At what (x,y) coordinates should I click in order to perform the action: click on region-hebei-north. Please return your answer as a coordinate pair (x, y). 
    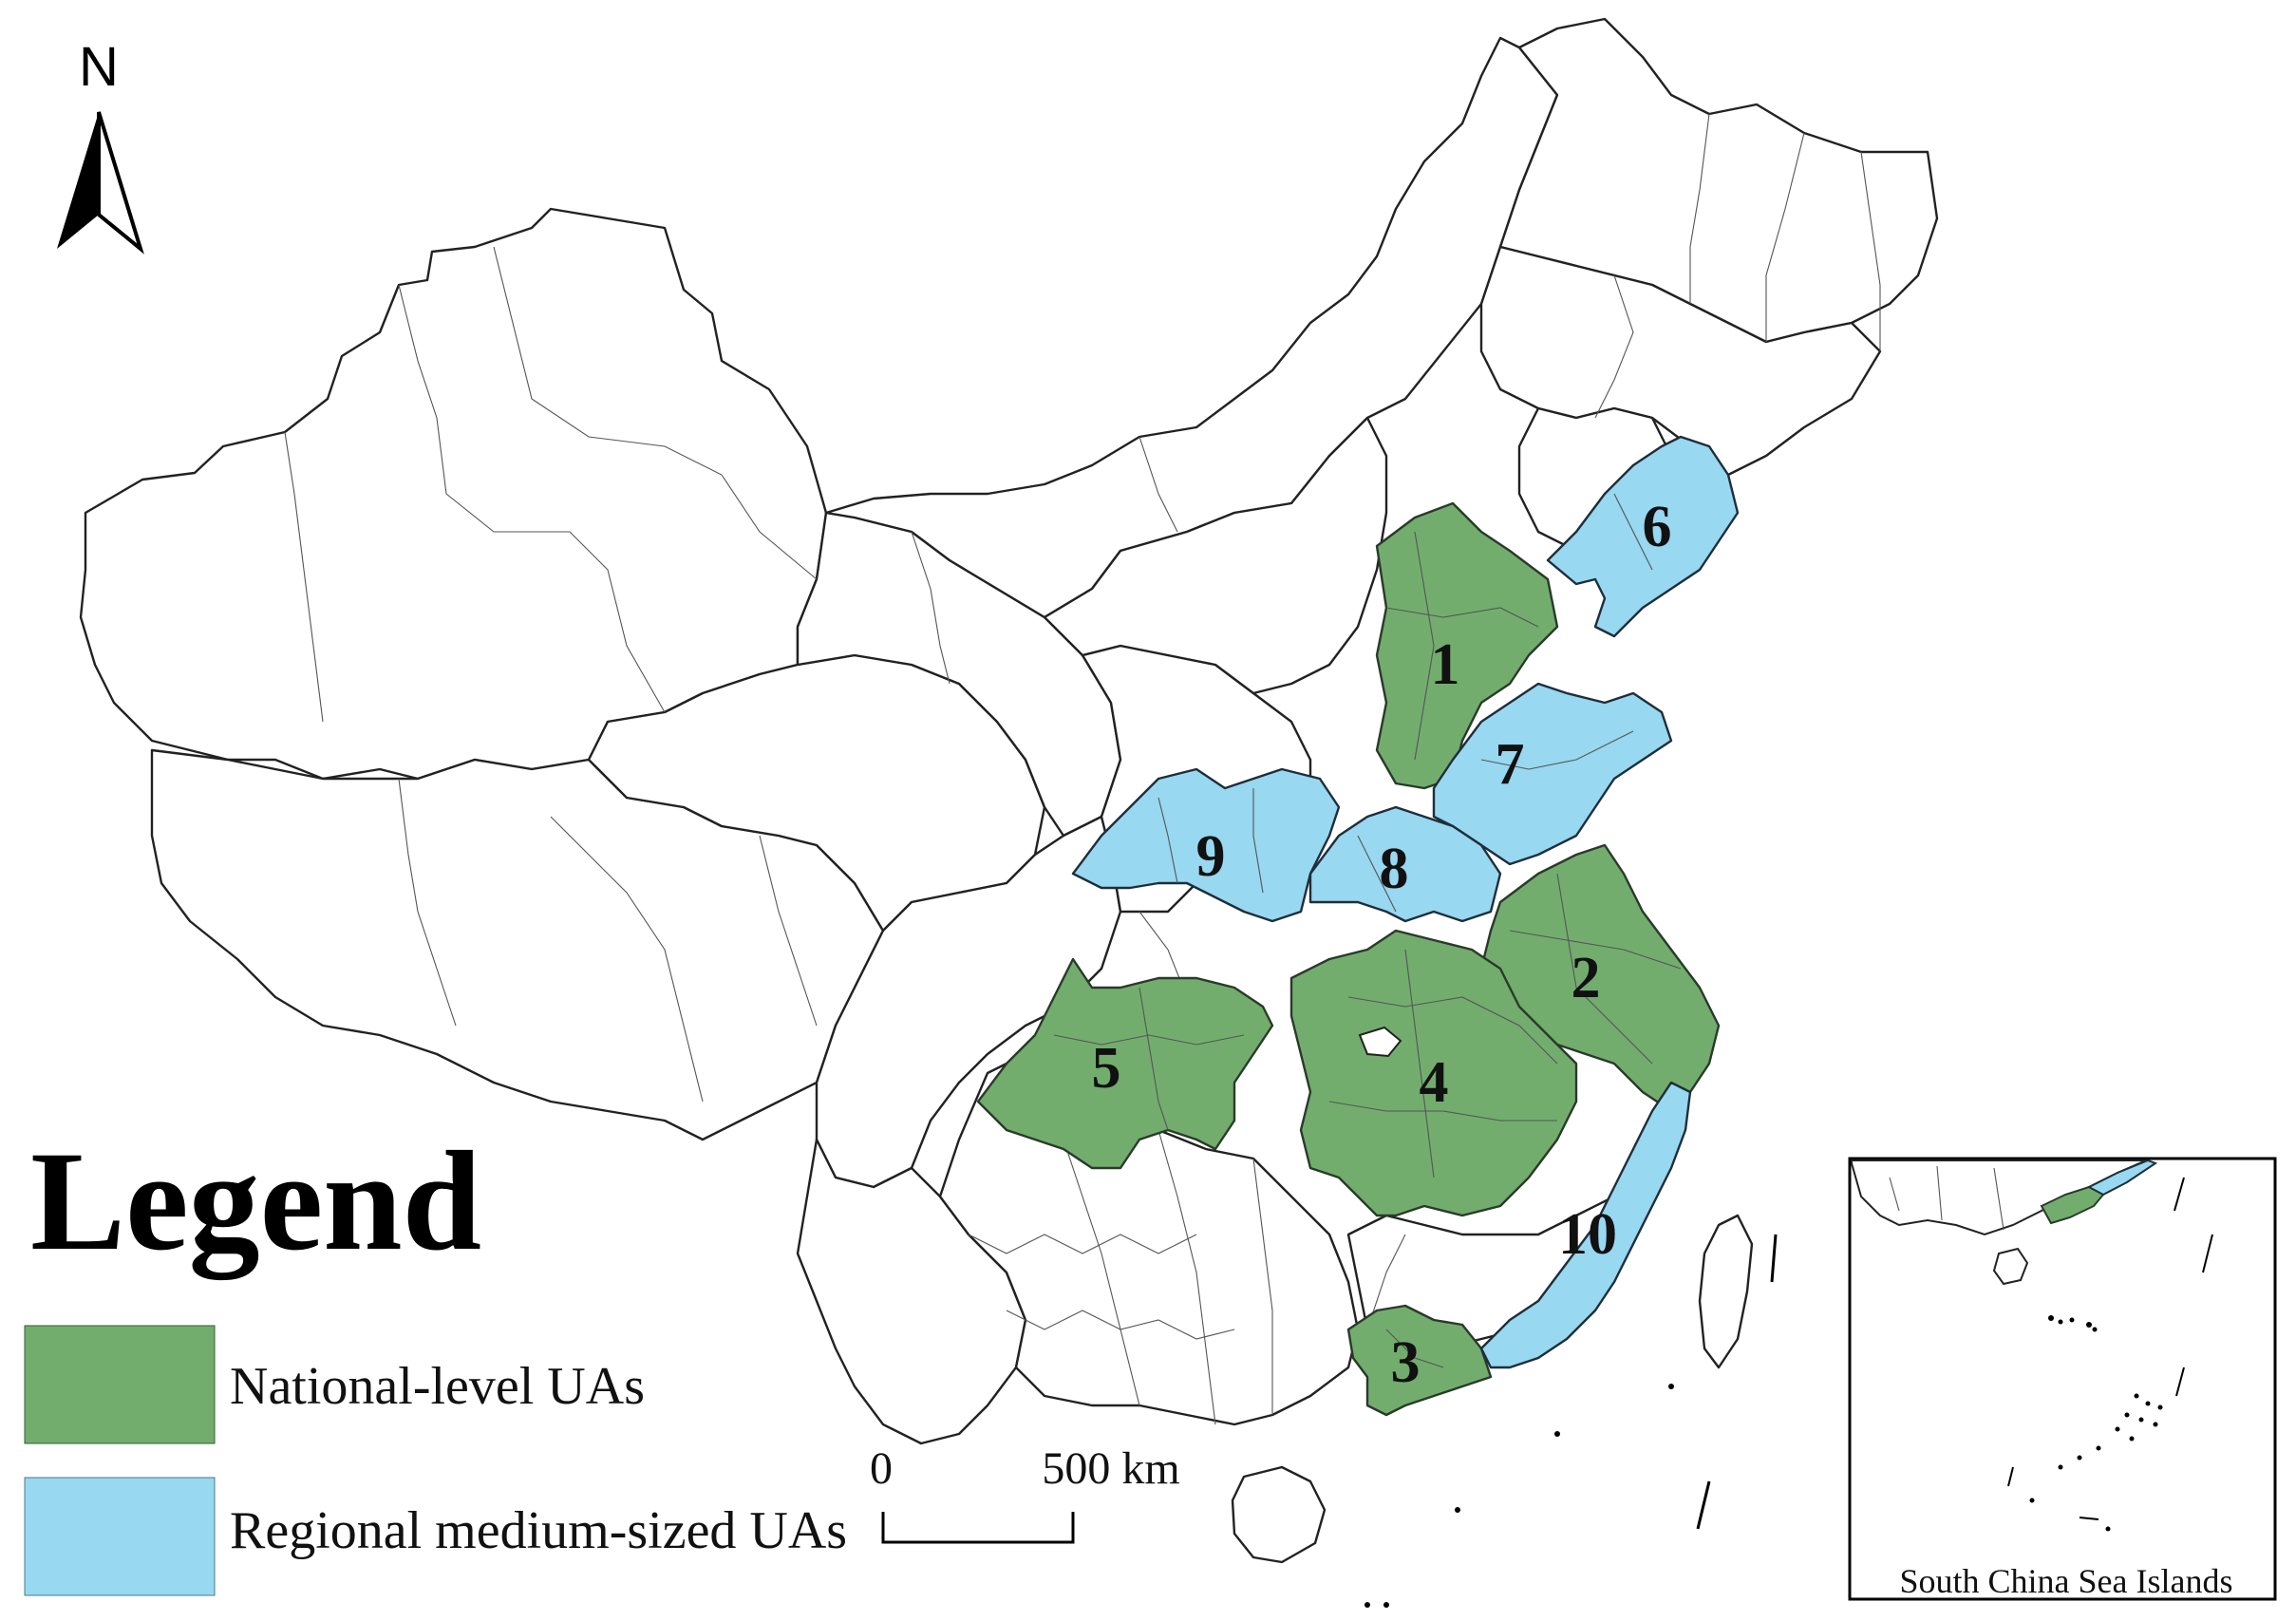
    Looking at the image, I should click on (1215, 555).